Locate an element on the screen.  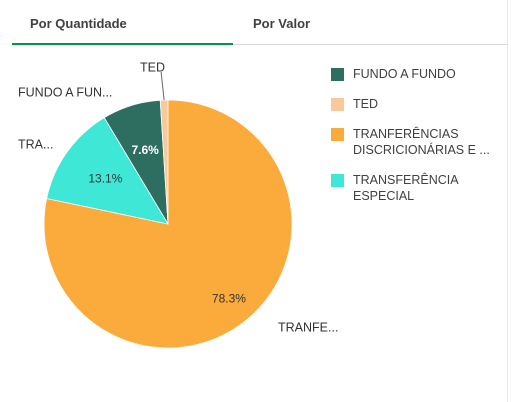
legend-item: TED is located at coordinates (420, 104).